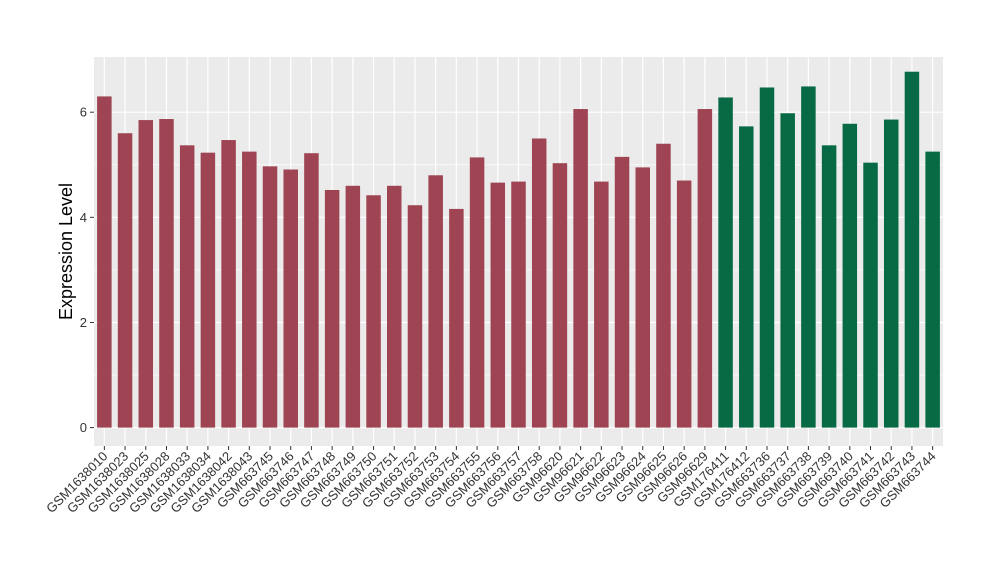 This screenshot has width=1000, height=580. I want to click on bar-GSM663740, so click(850, 275).